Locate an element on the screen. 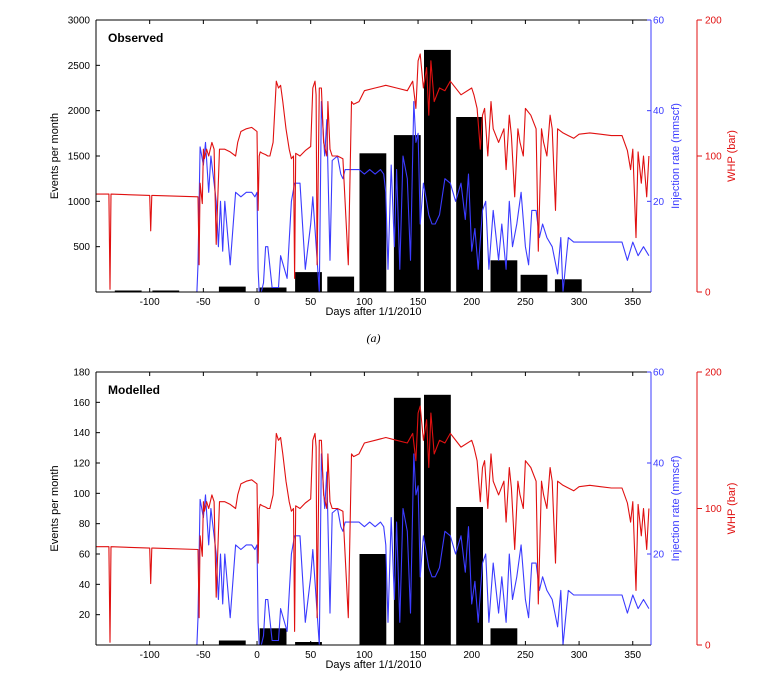  y-tick-label: 1000 is located at coordinates (79, 202).